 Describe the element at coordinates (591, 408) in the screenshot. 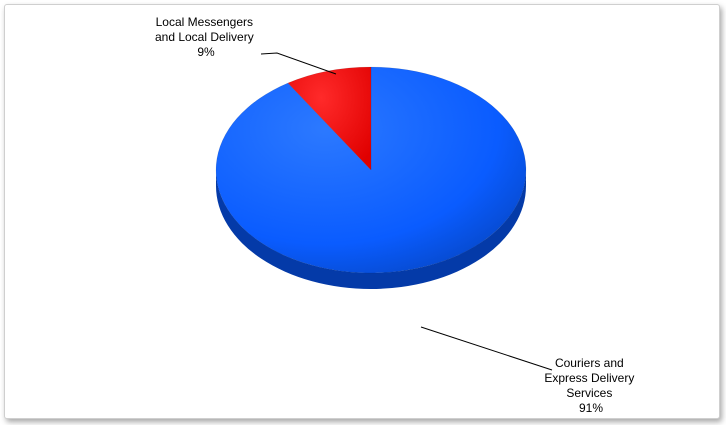

I see `slice-percent: 91%` at that location.